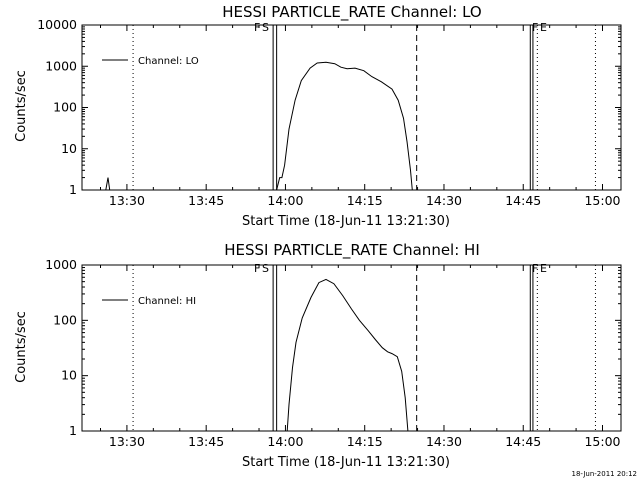 The width and height of the screenshot is (640, 480). What do you see at coordinates (543, 268) in the screenshot?
I see `hi-end-e-label: E` at bounding box center [543, 268].